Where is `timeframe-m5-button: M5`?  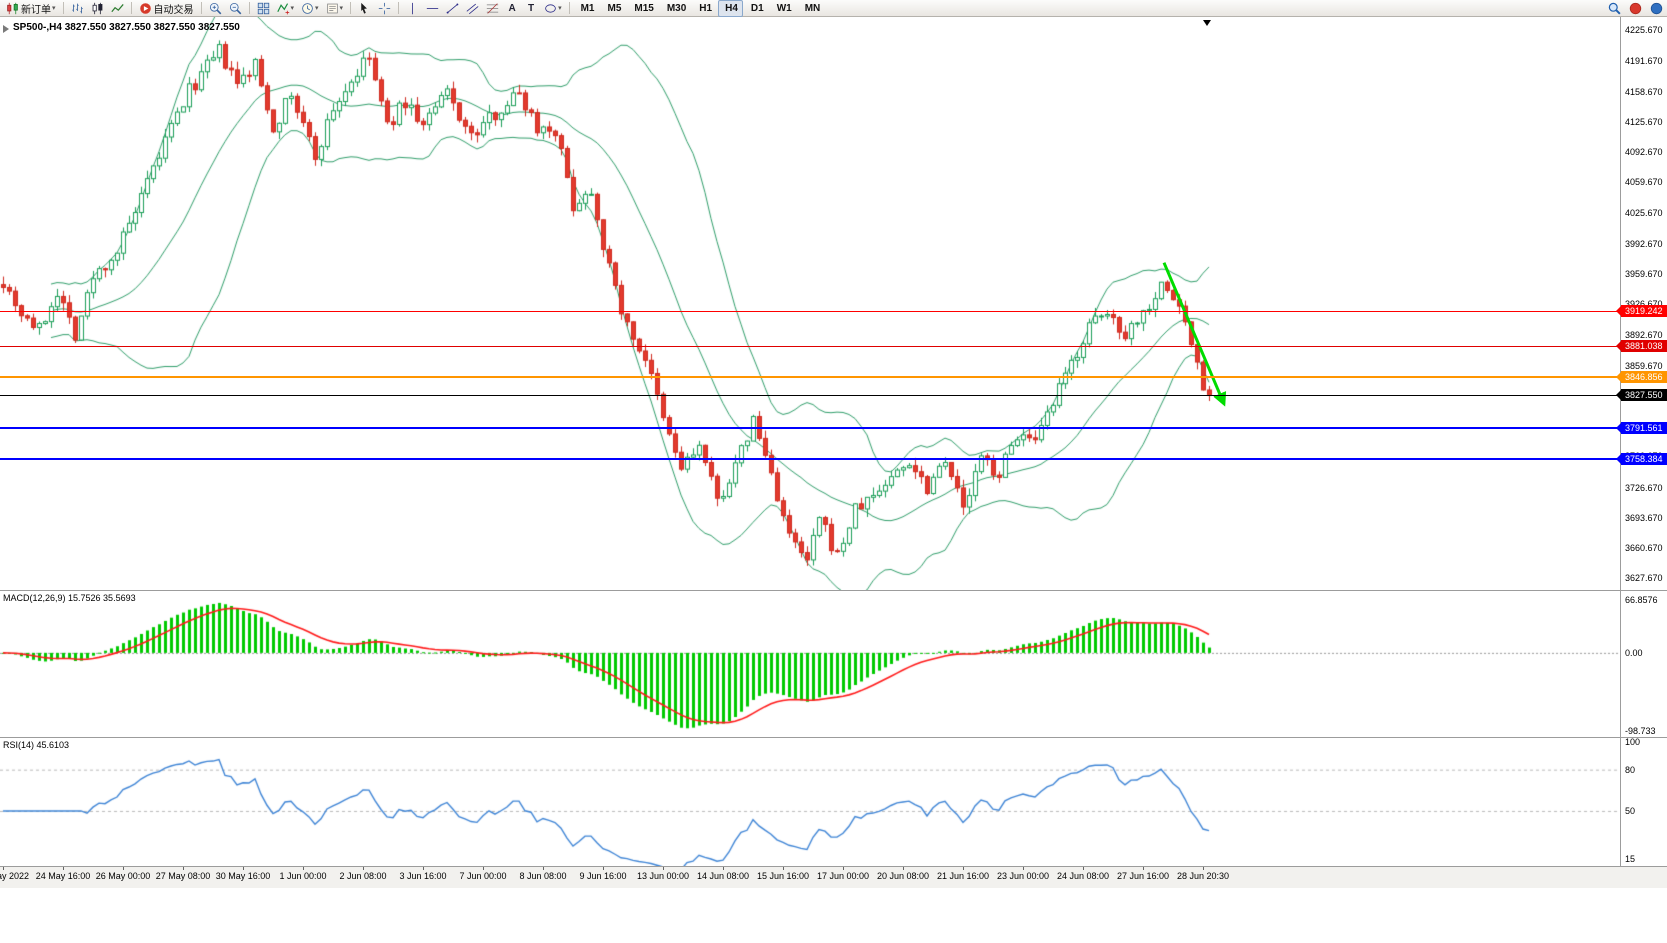 timeframe-m5-button: M5 is located at coordinates (613, 8).